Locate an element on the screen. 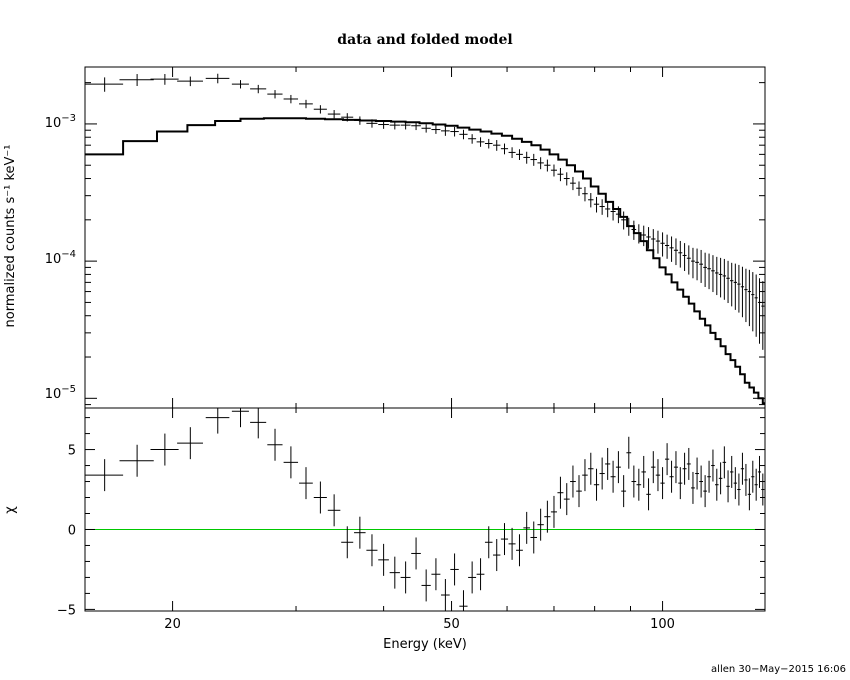  xtick-label: 50 is located at coordinates (451, 624).